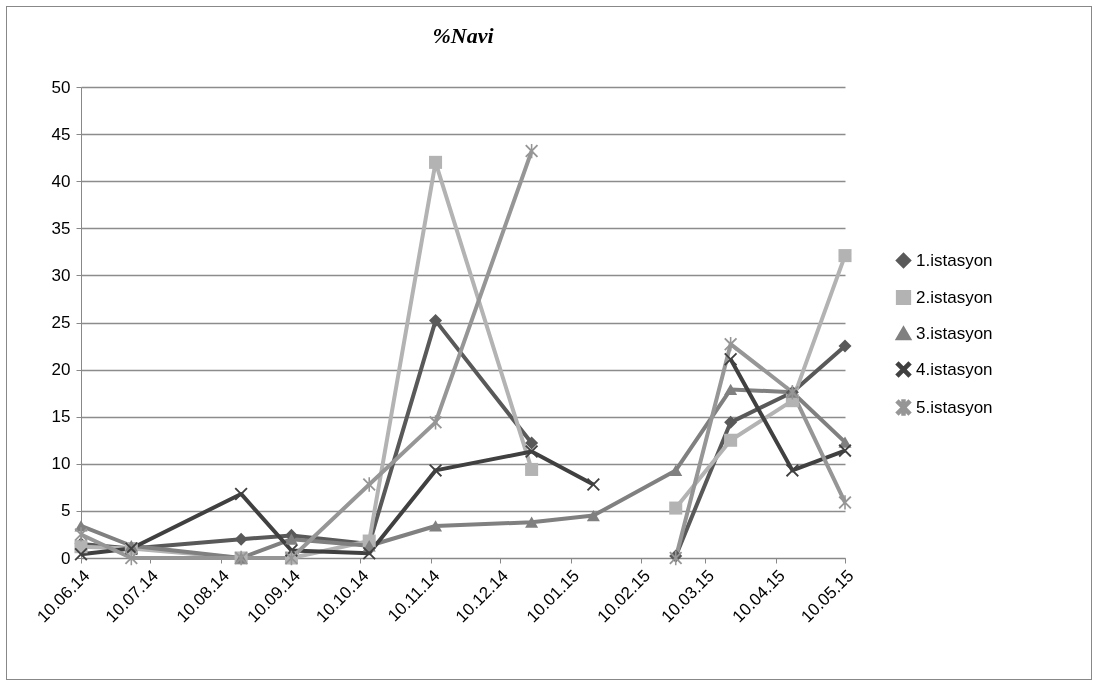 This screenshot has height=688, width=1101. What do you see at coordinates (61, 275) in the screenshot?
I see `y-tick-label: 30` at bounding box center [61, 275].